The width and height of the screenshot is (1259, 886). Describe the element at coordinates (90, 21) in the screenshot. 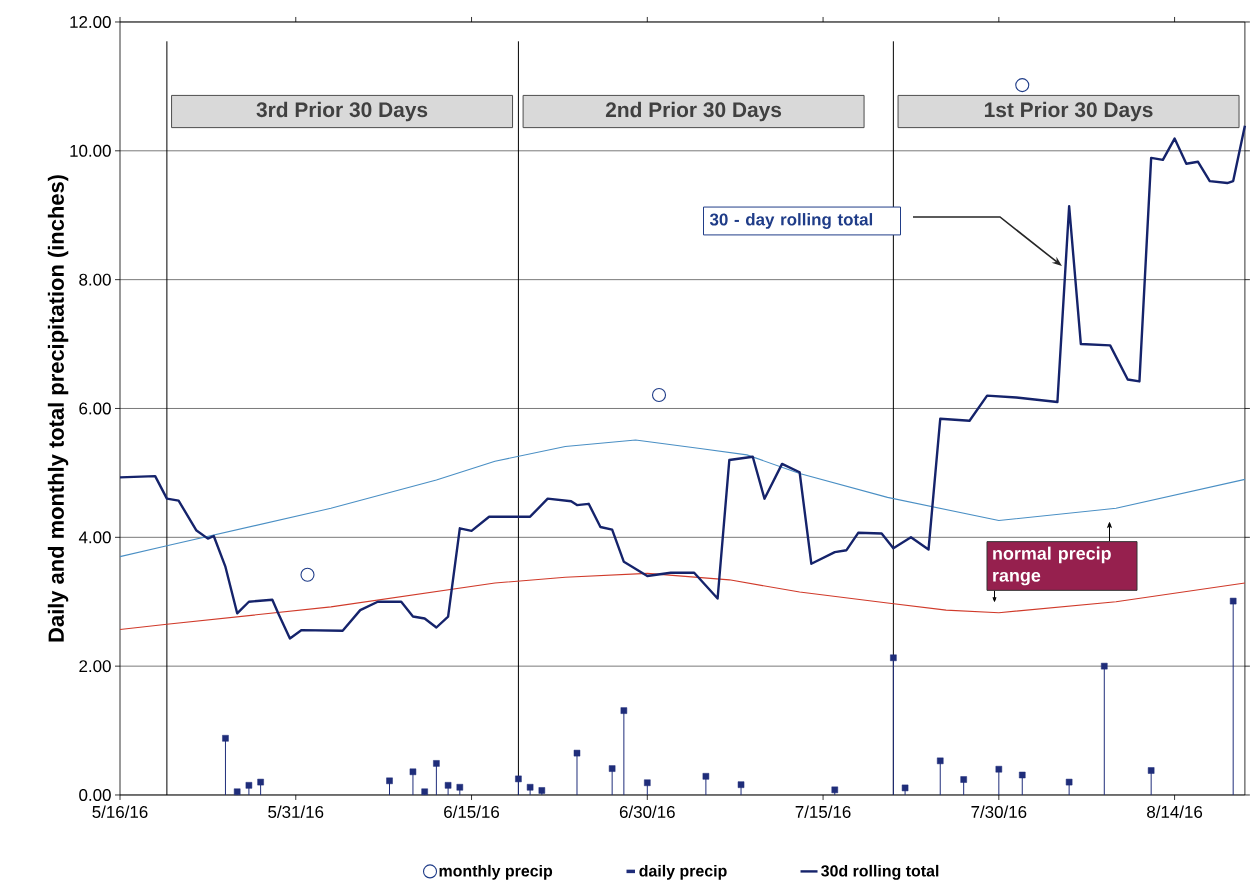

I see `y-tick-label: 12.00` at that location.